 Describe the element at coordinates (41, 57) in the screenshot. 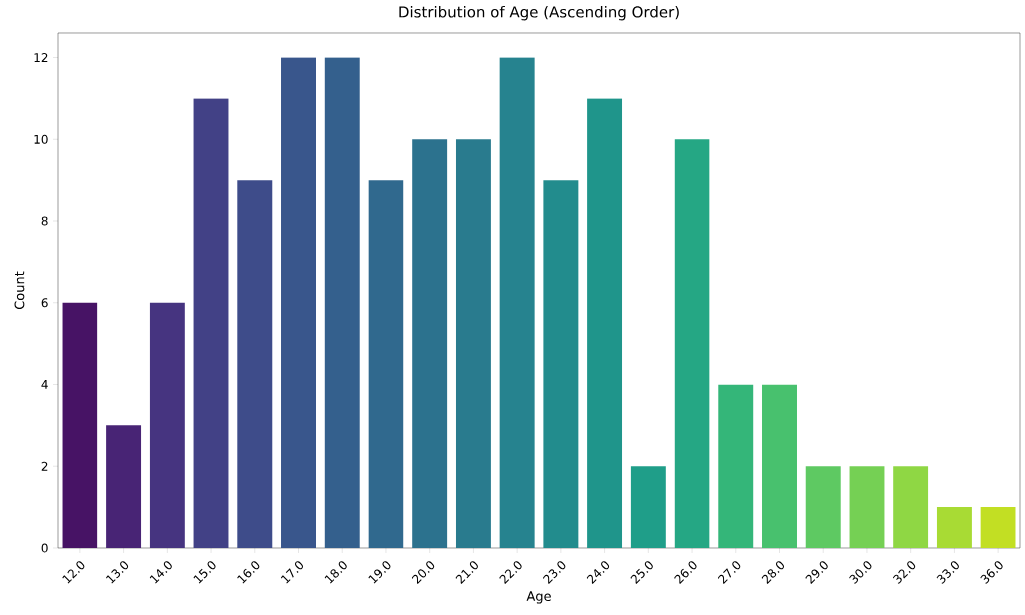

I see `y-tick-label: 12` at that location.